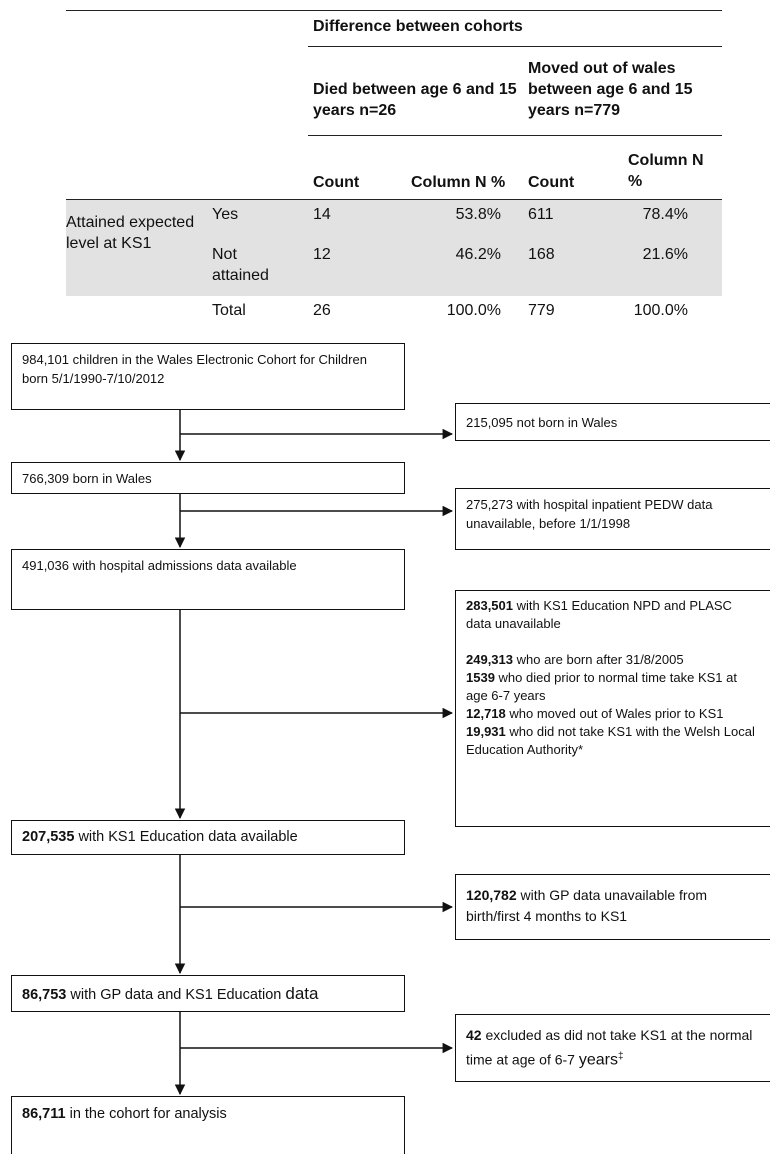 The height and width of the screenshot is (1154, 770). I want to click on flow-text: who are born after 31/8/2005, so click(598, 659).